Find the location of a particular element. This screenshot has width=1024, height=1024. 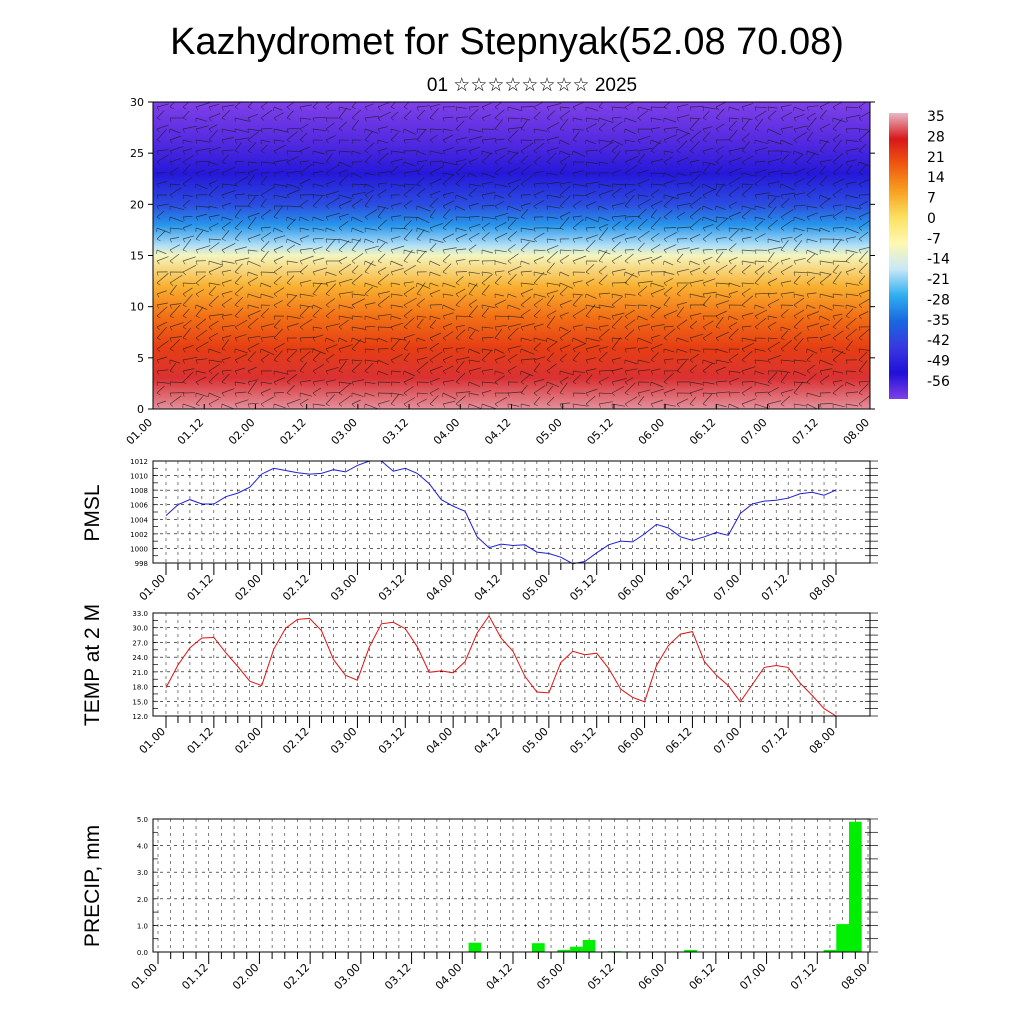

colorbar-label: -49 is located at coordinates (938, 362).